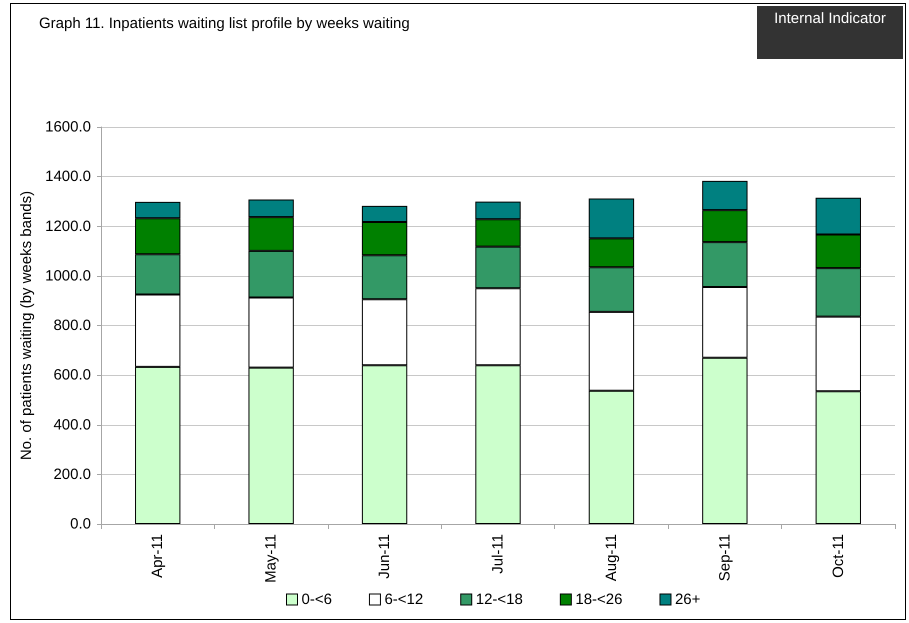  I want to click on y-tick-label: 600.0, so click(72, 375).